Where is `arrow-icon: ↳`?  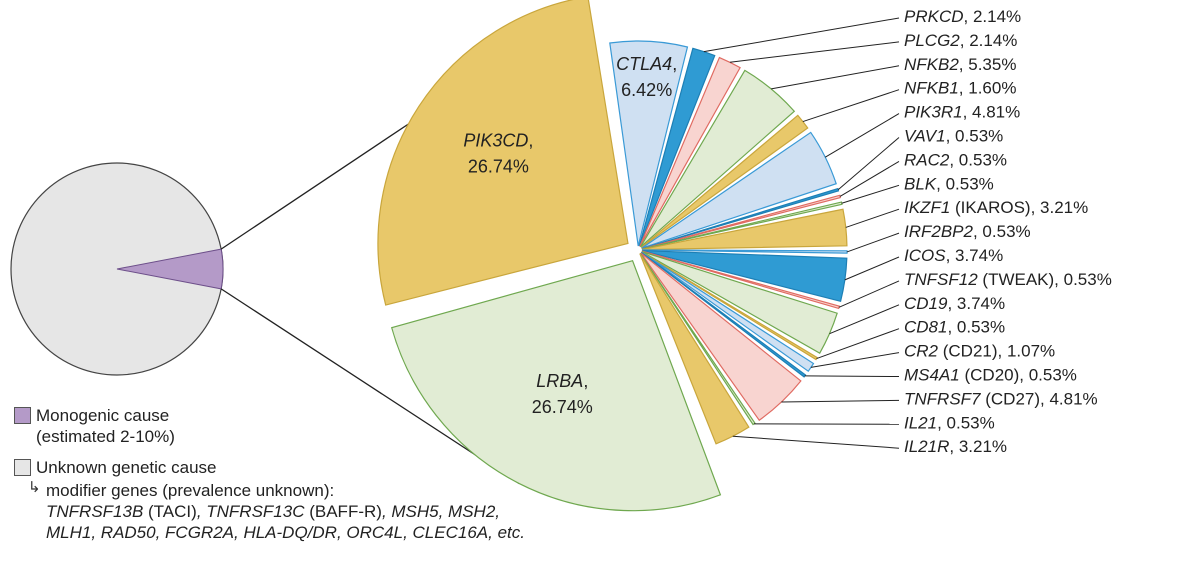
arrow-icon: ↳ is located at coordinates (34, 487).